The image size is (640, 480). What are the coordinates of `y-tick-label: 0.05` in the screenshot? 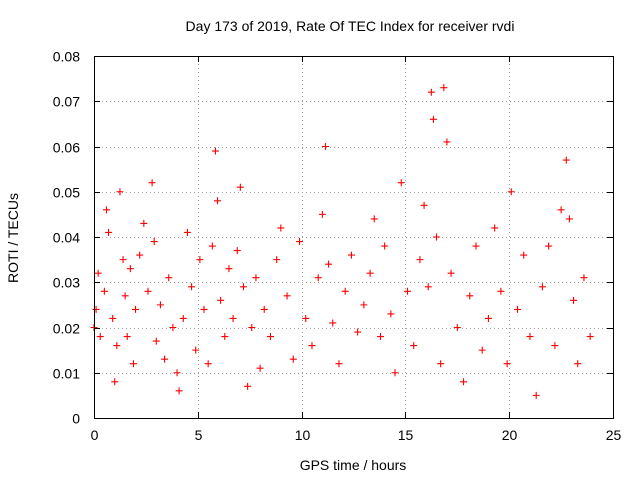 It's located at (66, 193).